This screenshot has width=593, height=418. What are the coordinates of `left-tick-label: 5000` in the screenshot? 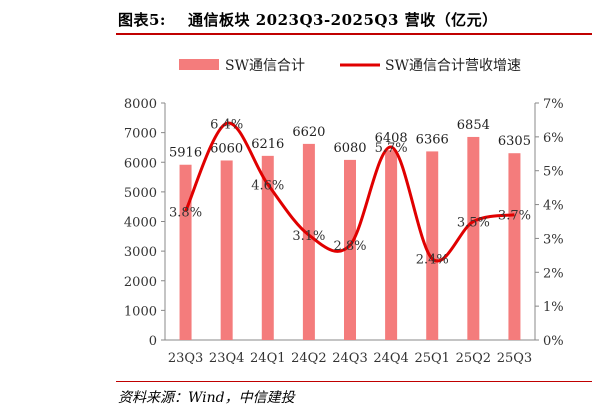 It's located at (140, 193).